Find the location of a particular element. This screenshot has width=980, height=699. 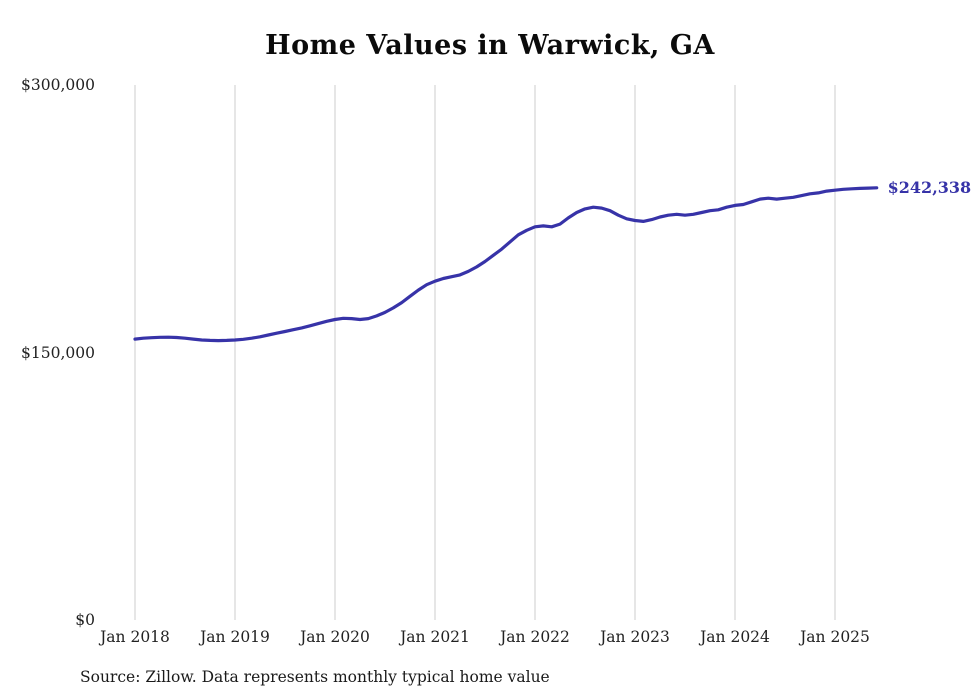

y-axis-label: $150,000 is located at coordinates (58, 352).